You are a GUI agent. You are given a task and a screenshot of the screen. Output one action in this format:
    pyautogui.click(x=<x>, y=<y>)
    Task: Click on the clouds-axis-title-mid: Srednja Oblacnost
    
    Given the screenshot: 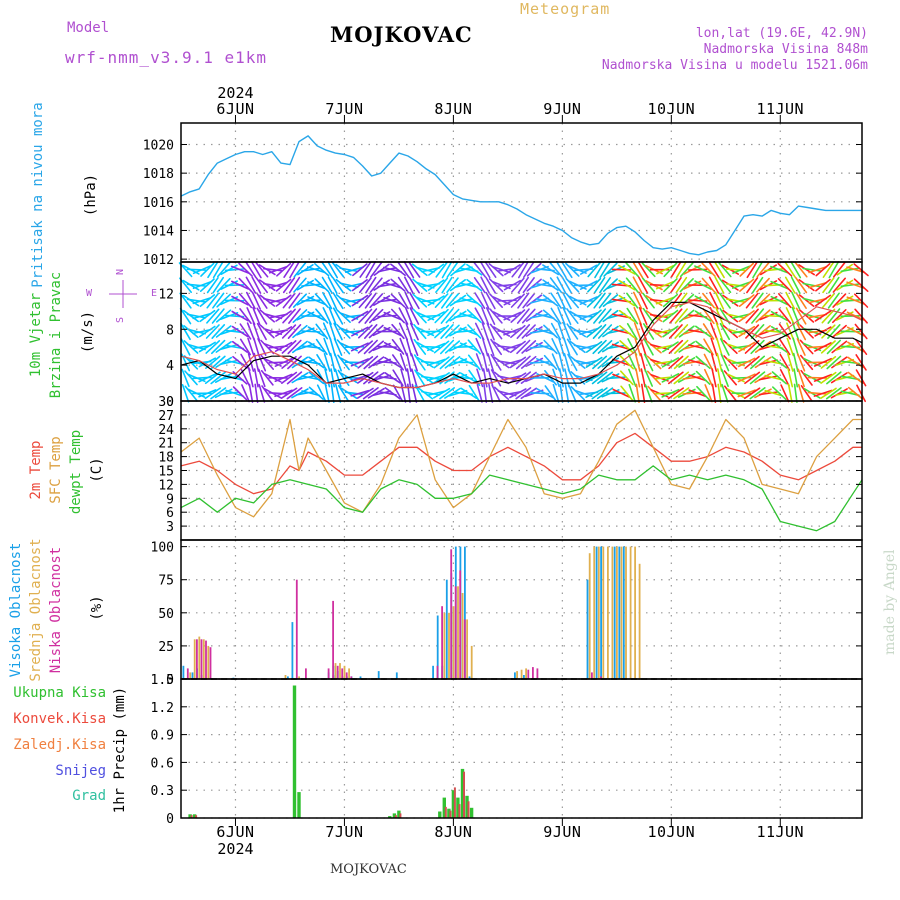 What is the action you would take?
    pyautogui.click(x=36, y=609)
    